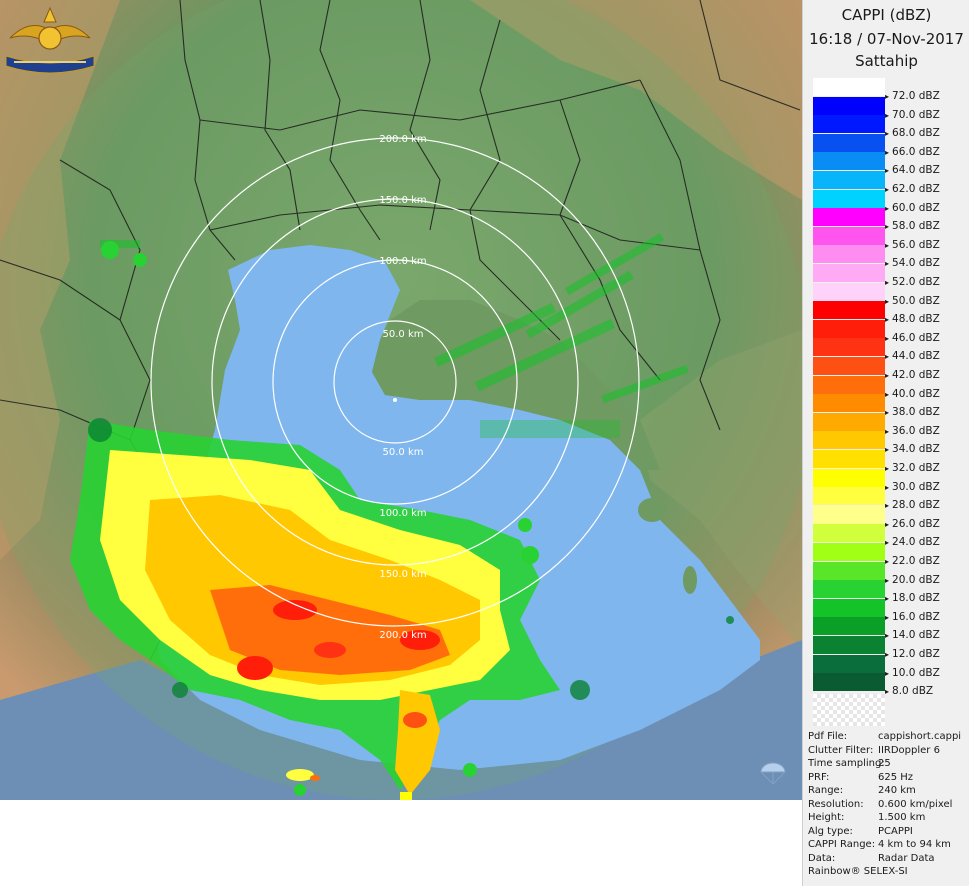 This screenshot has height=886, width=969. I want to click on island-east, so click(652, 510).